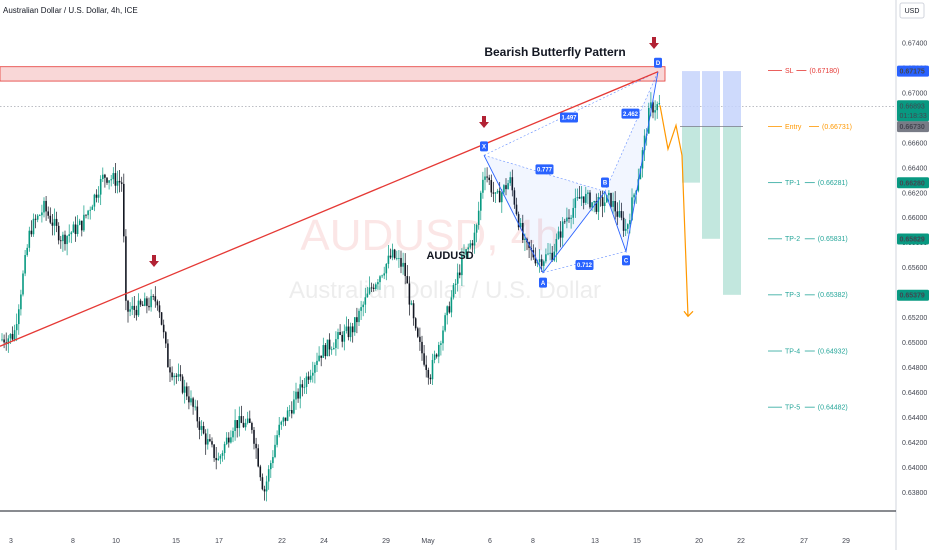  I want to click on pattern-title: Bearish Butterfly Pattern, so click(554, 52).